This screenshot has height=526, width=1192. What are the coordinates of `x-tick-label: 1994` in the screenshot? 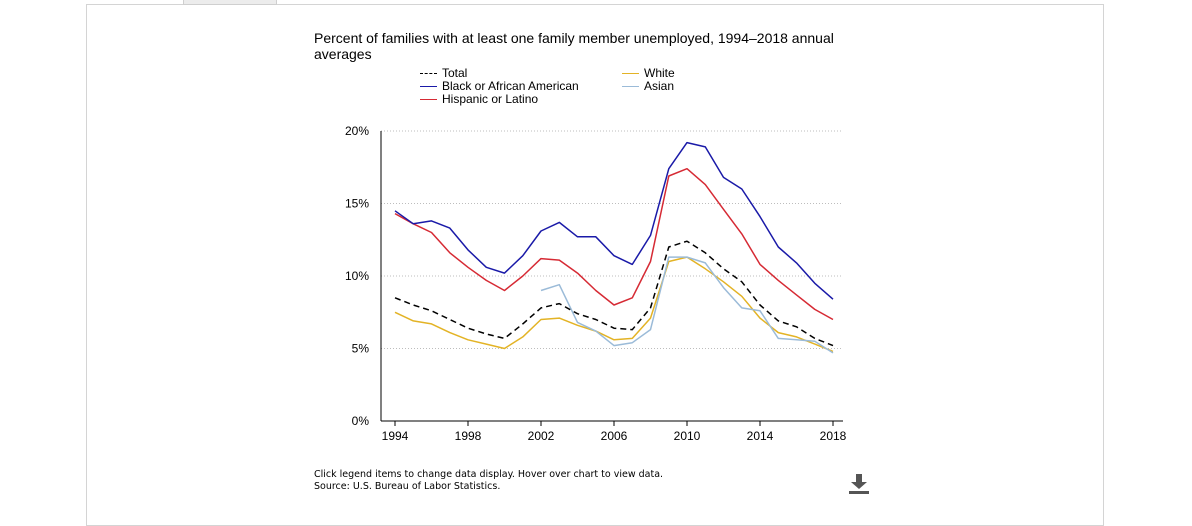 It's located at (395, 436).